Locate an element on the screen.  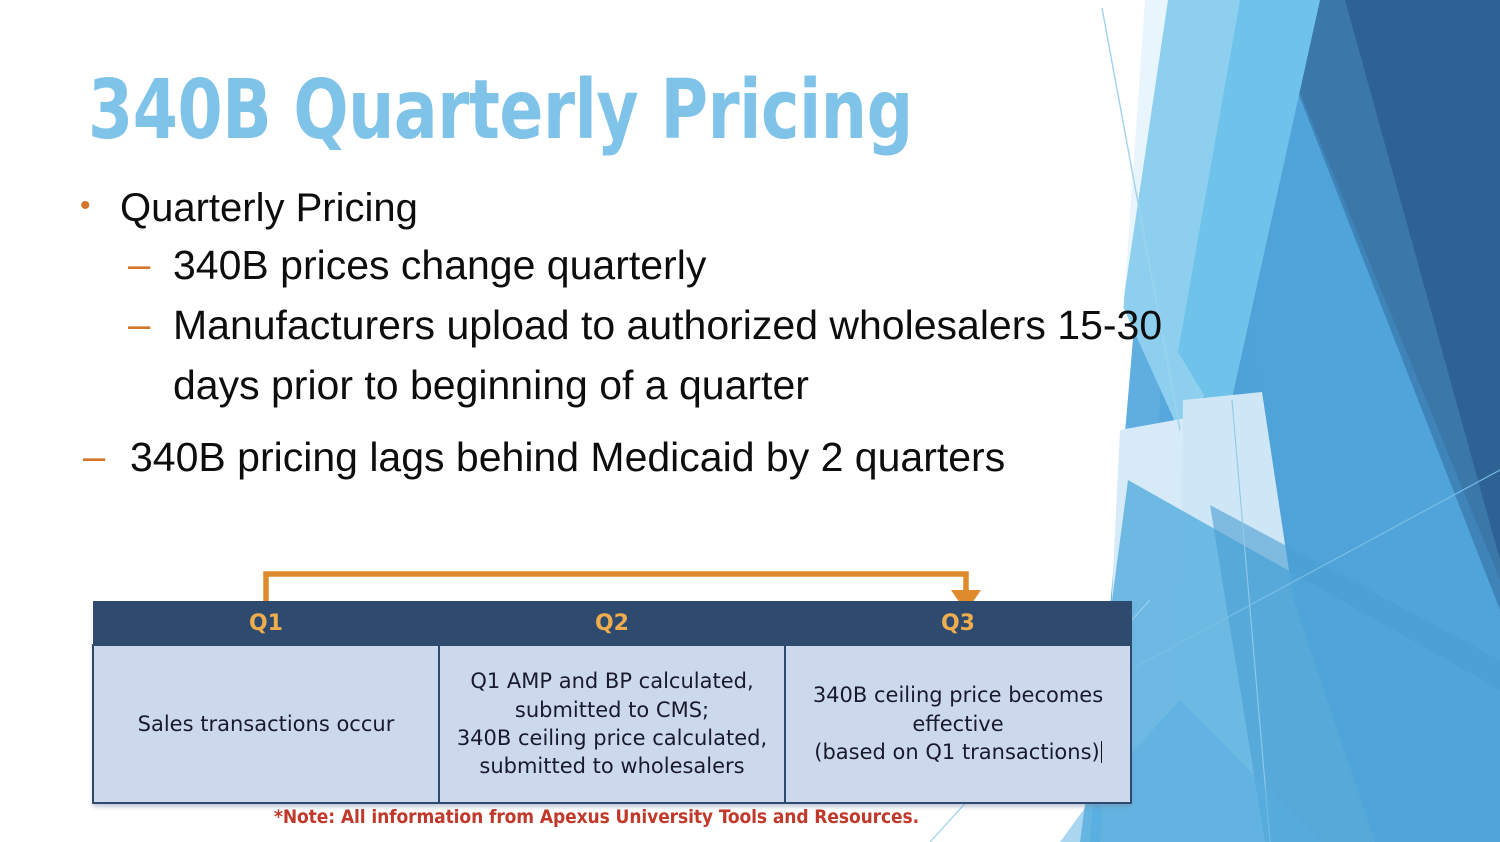
cell-line: Q1 AMP and BP calculated, is located at coordinates (612, 681).